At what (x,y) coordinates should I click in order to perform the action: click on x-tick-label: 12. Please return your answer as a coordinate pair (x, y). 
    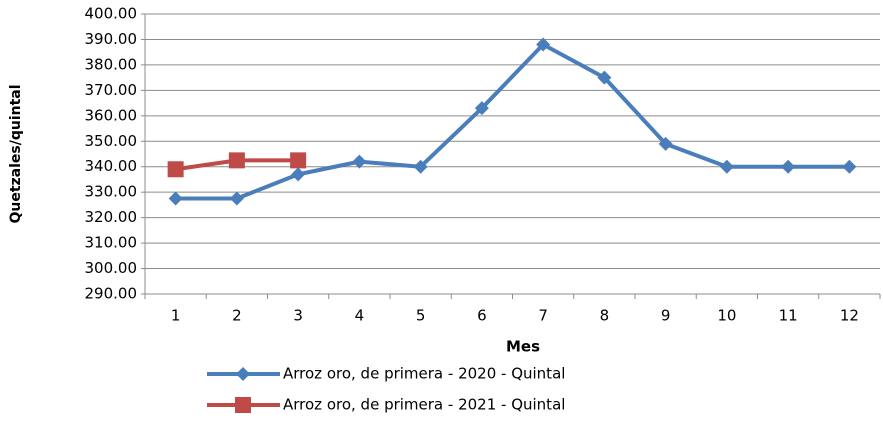
    Looking at the image, I should click on (849, 316).